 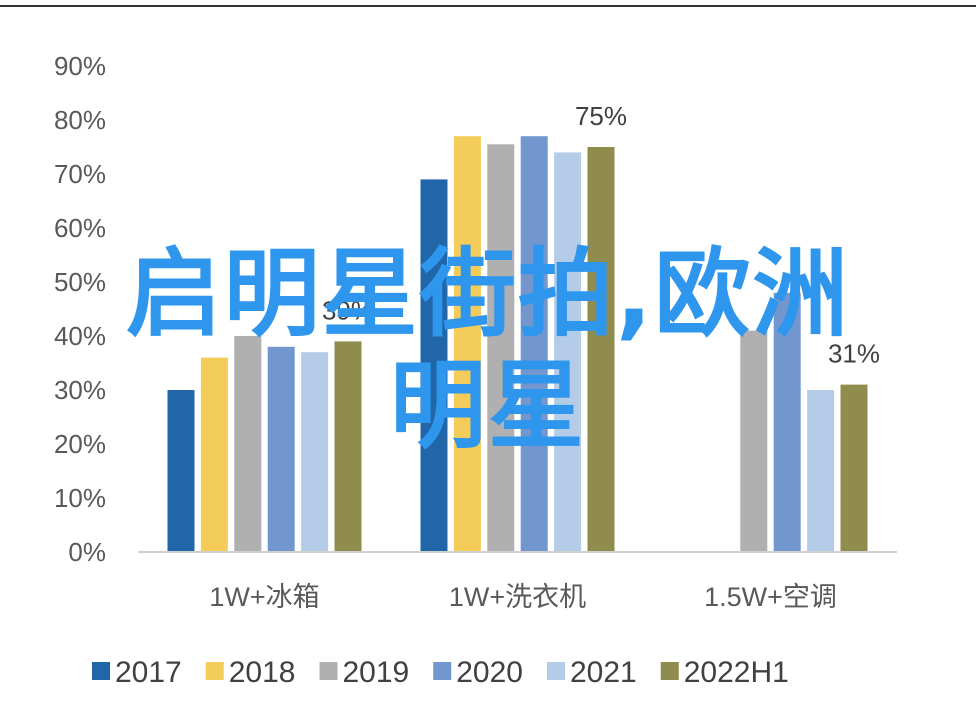 What do you see at coordinates (376, 672) in the screenshot?
I see `legend-label: 2019` at bounding box center [376, 672].